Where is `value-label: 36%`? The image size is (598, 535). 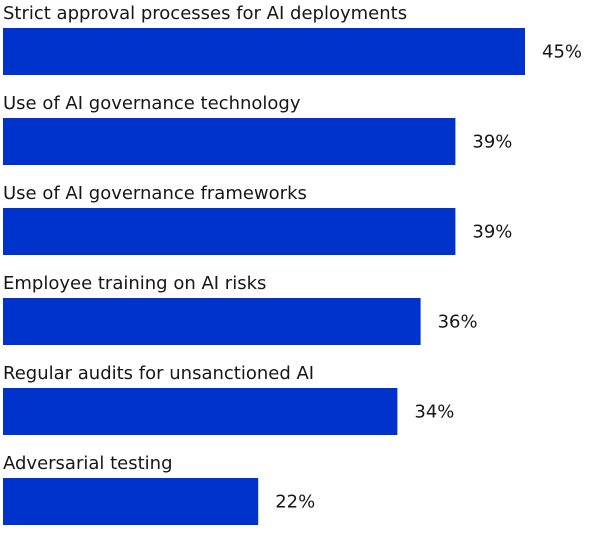
value-label: 36% is located at coordinates (458, 322).